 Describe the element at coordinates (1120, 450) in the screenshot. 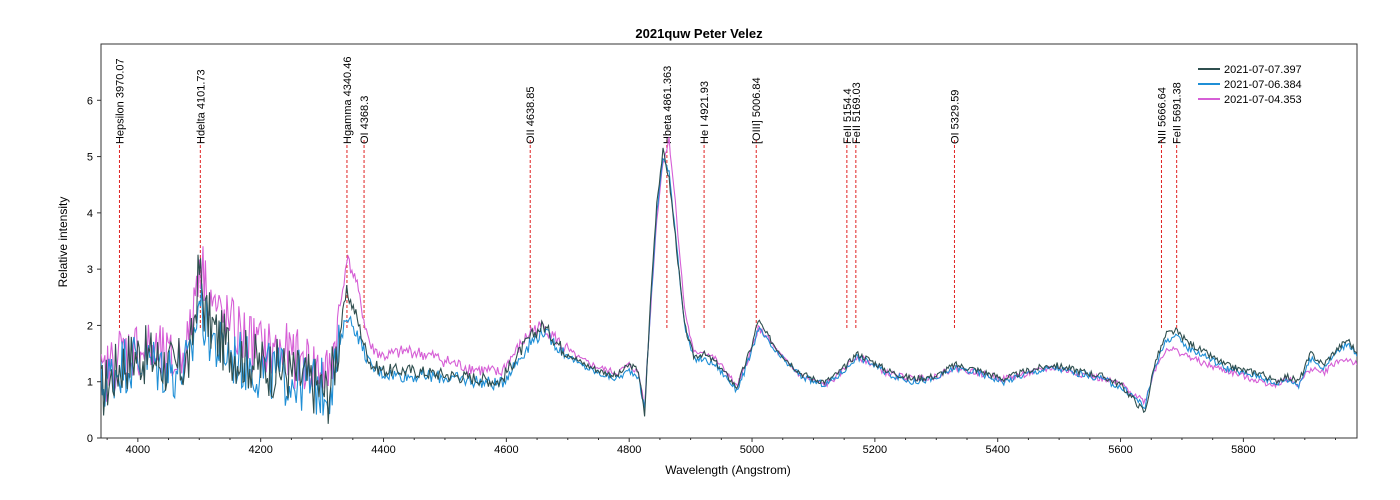

I see `x-tick-label: 5600` at that location.